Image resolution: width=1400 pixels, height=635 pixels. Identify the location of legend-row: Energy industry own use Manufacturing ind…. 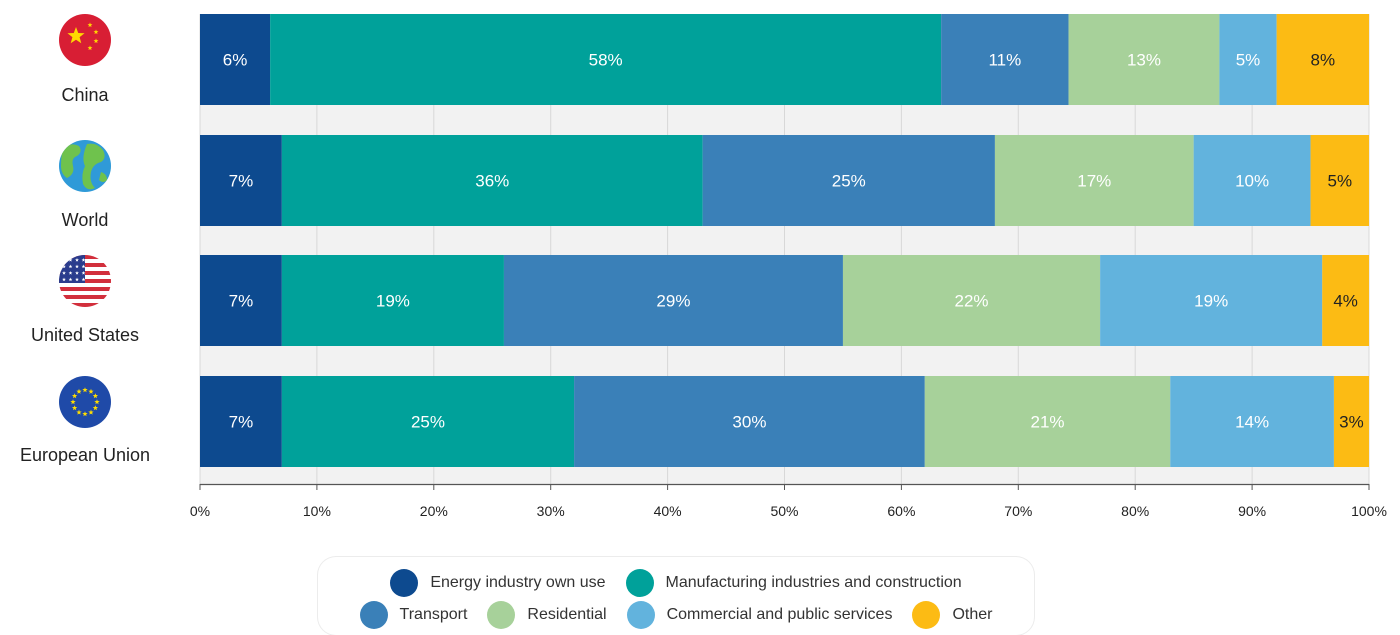
(676, 583).